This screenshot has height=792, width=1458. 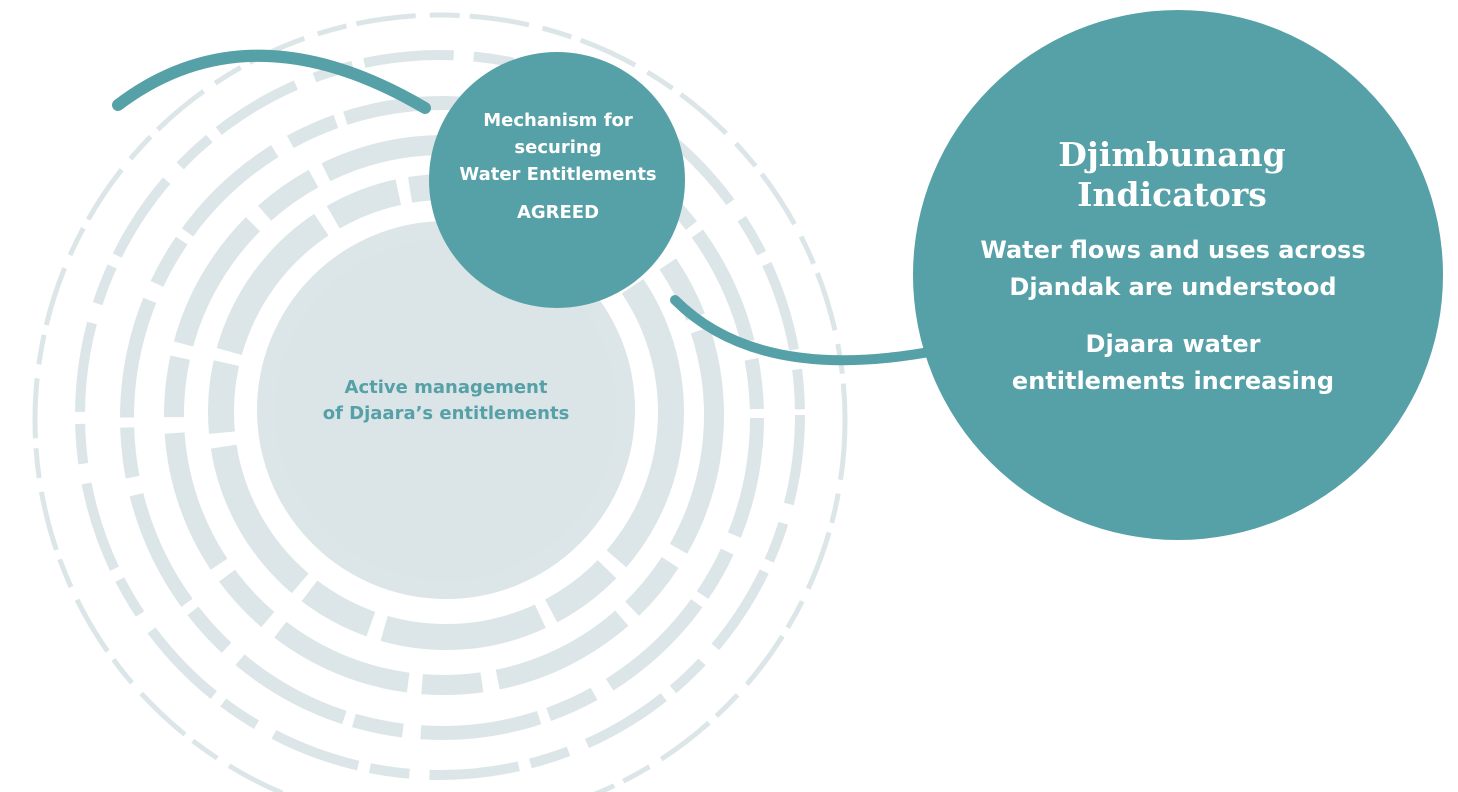 What do you see at coordinates (446, 387) in the screenshot?
I see `swirl-label: Active management` at bounding box center [446, 387].